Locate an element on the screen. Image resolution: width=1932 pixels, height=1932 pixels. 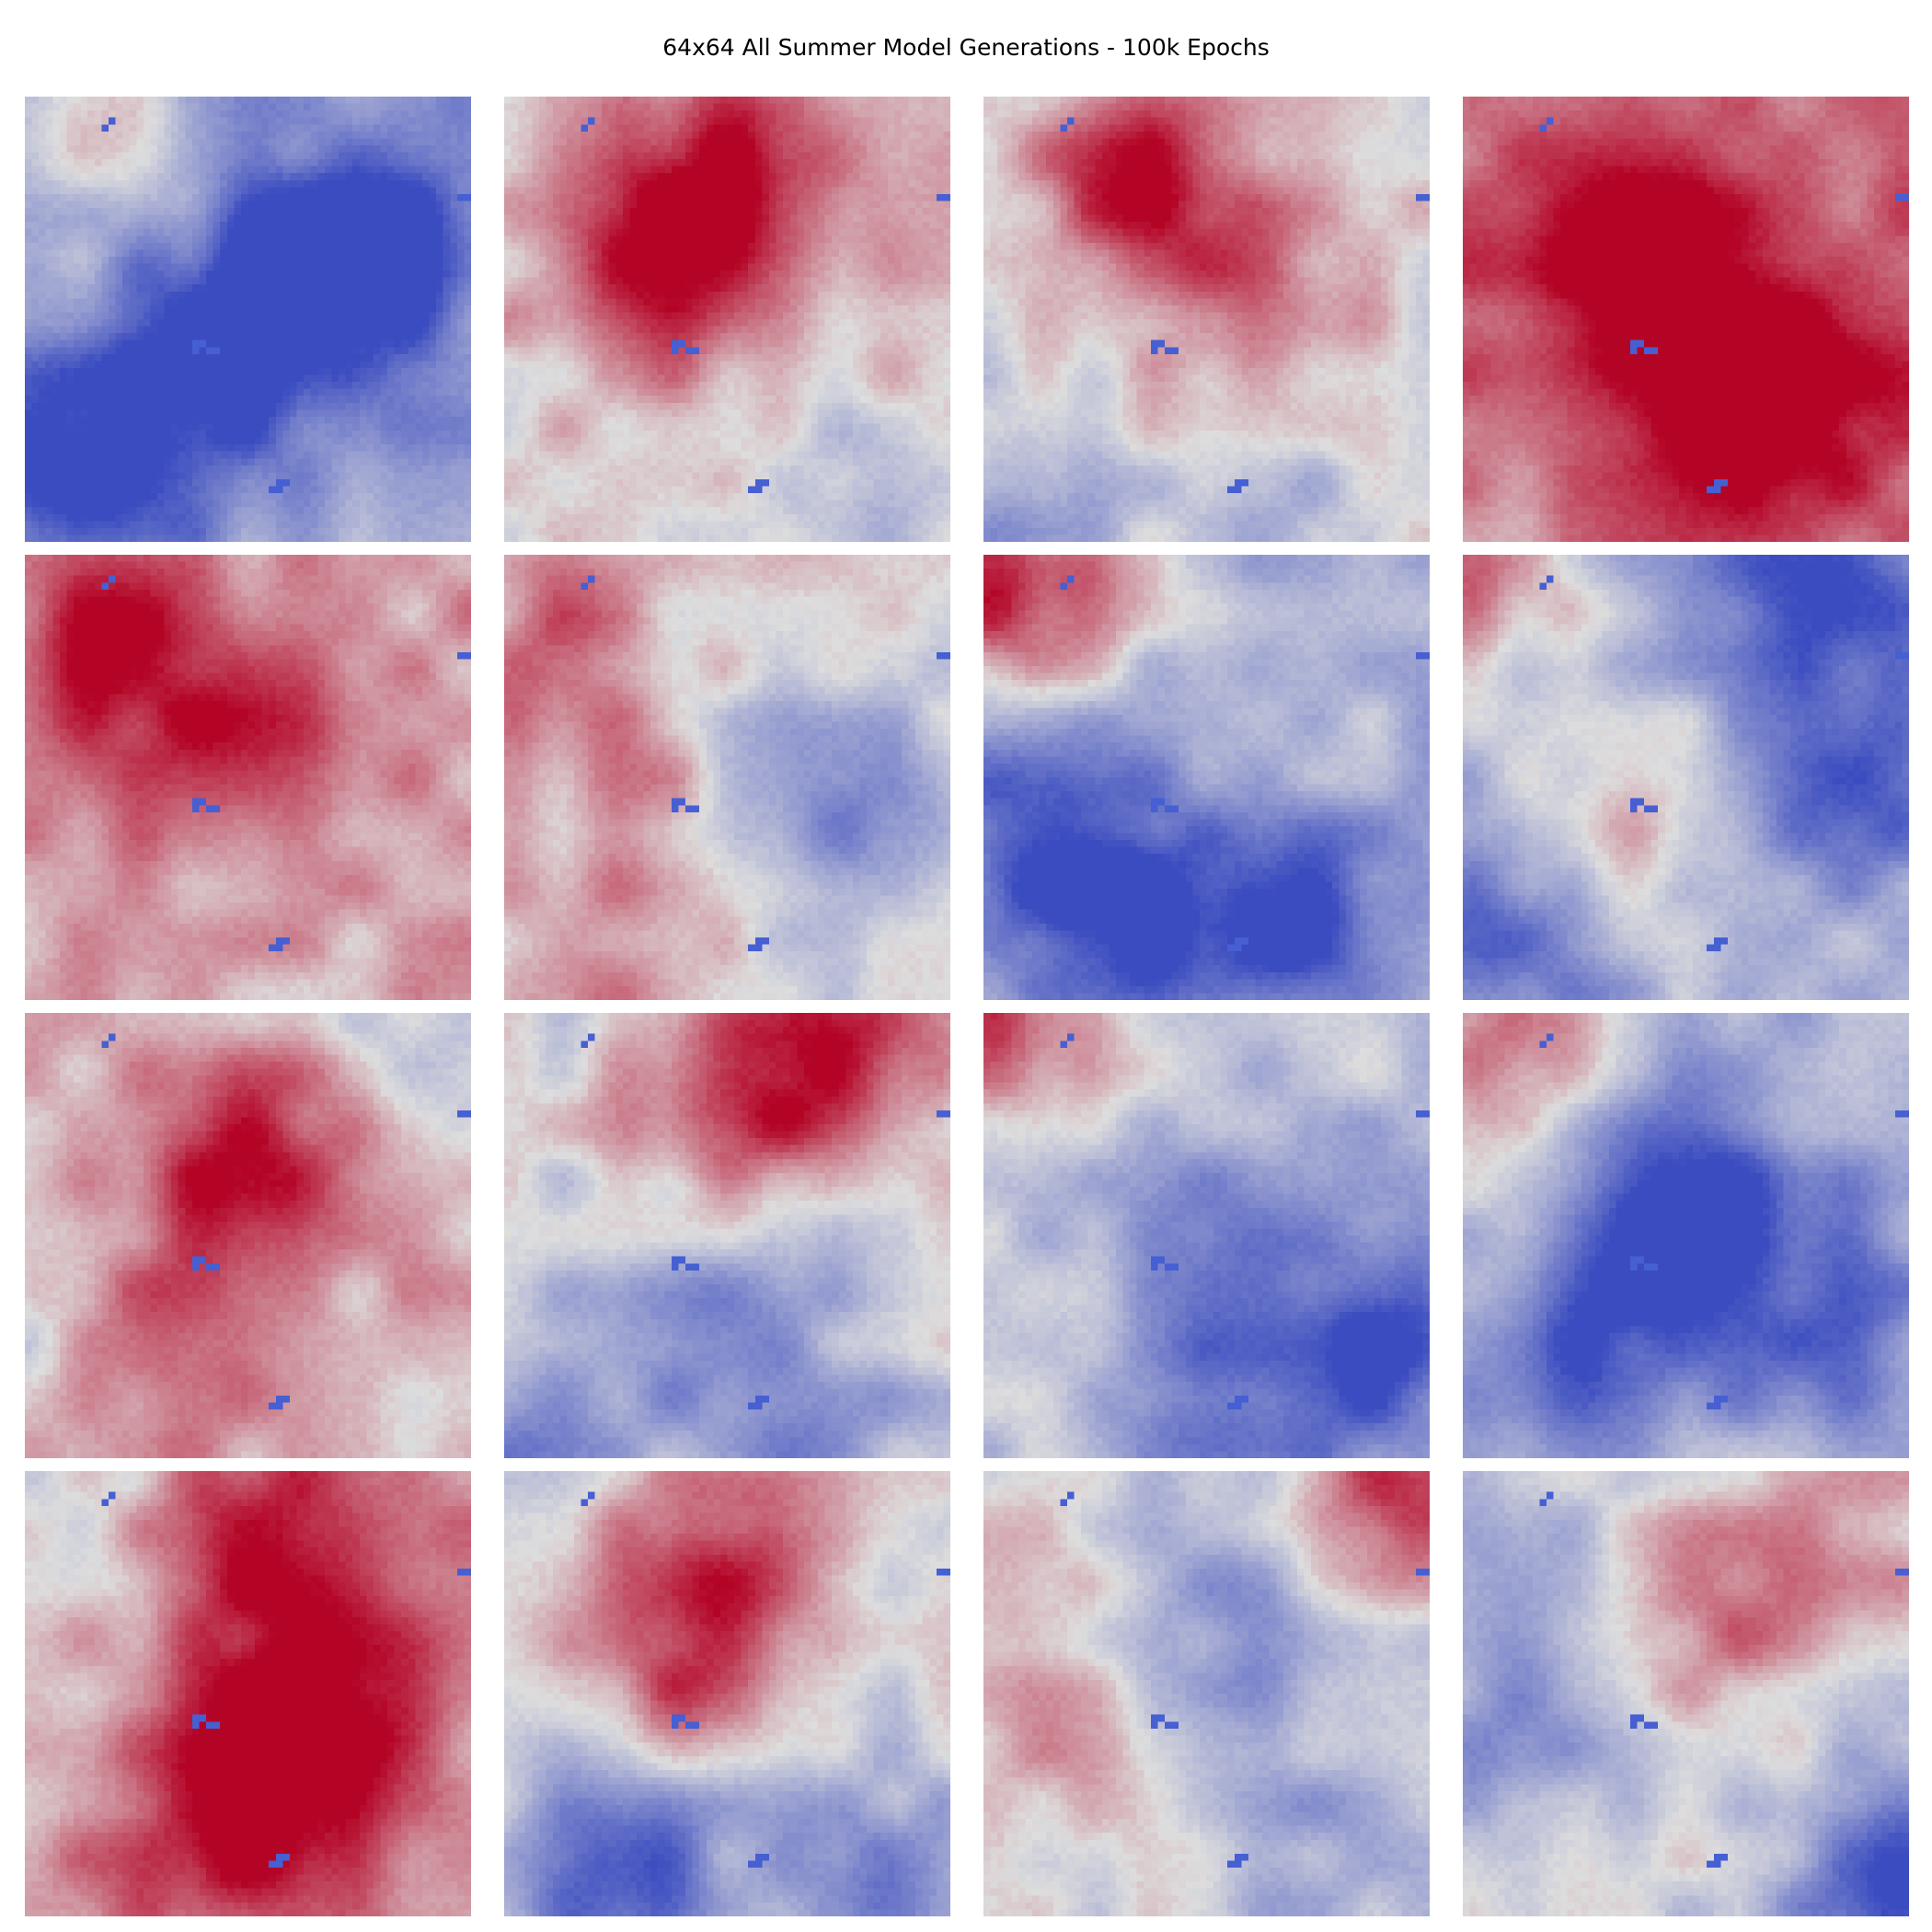
heatmap-panel-r4-c1 is located at coordinates (248, 1693).